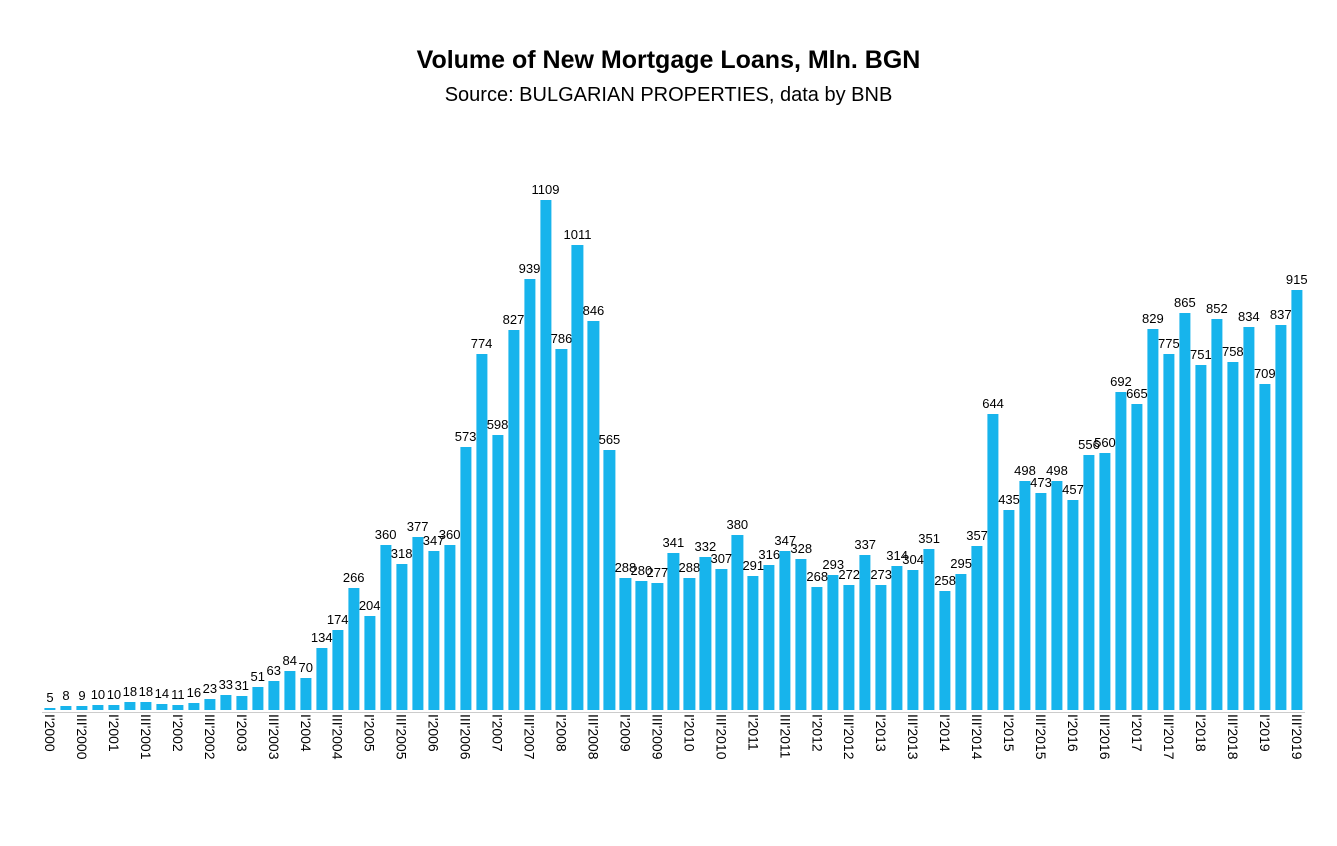 This screenshot has width=1337, height=846. What do you see at coordinates (1264, 733) in the screenshot?
I see `x-axis-label: I'2019` at bounding box center [1264, 733].